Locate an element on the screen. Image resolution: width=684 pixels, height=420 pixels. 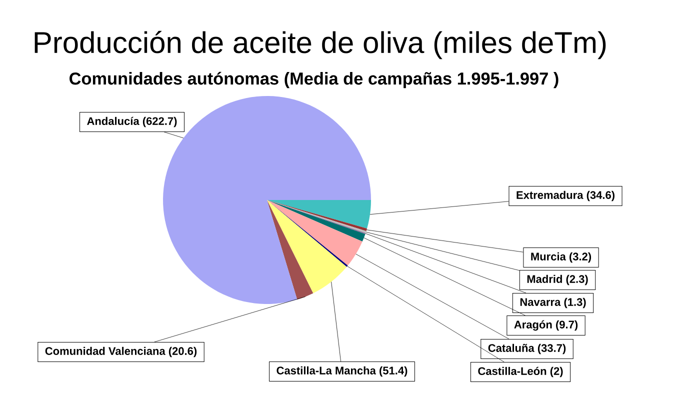
slice-label: Murcia is located at coordinates (548, 256).